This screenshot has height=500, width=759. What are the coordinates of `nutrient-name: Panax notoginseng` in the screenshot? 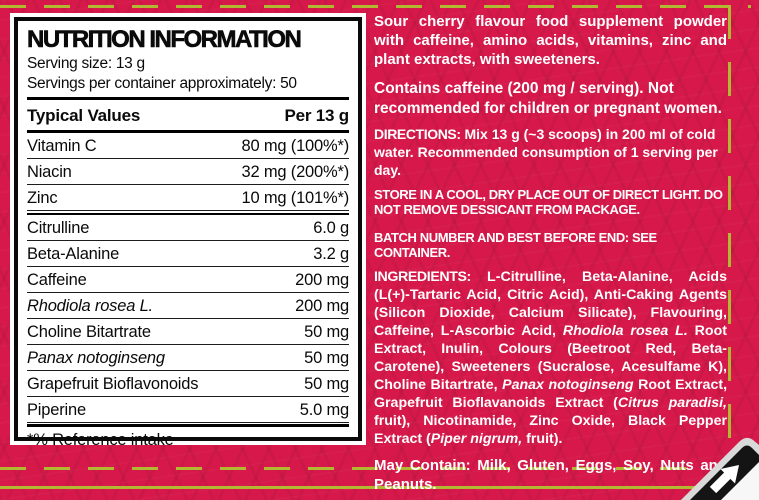 It's located at (96, 358).